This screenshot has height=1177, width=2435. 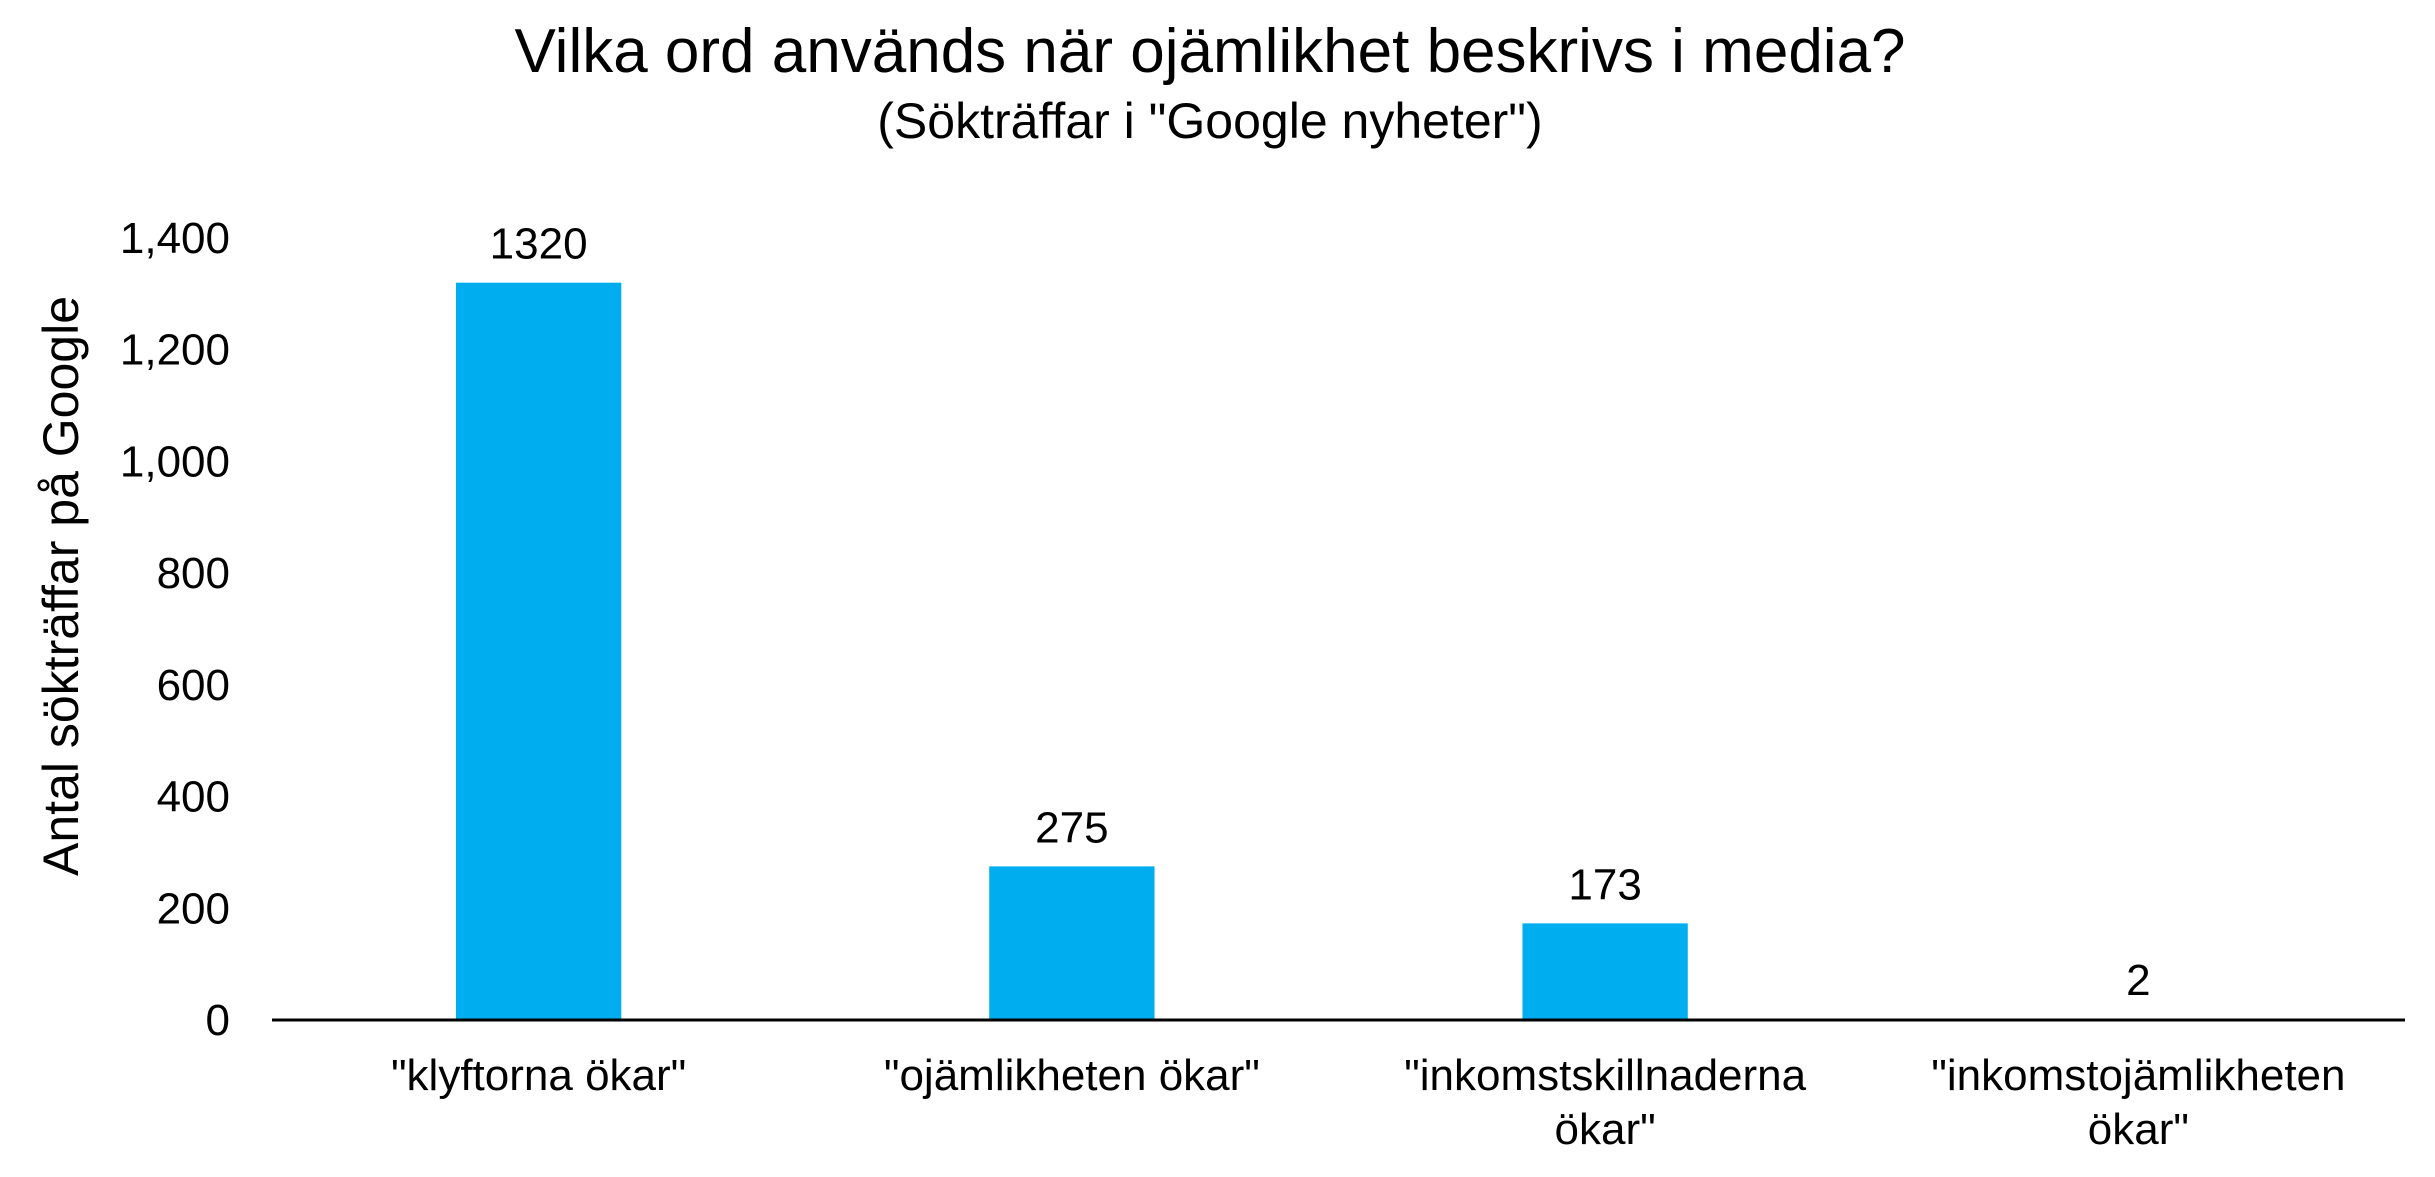 I want to click on y-axis-label: Antal sökträffar på Google, so click(x=61, y=586).